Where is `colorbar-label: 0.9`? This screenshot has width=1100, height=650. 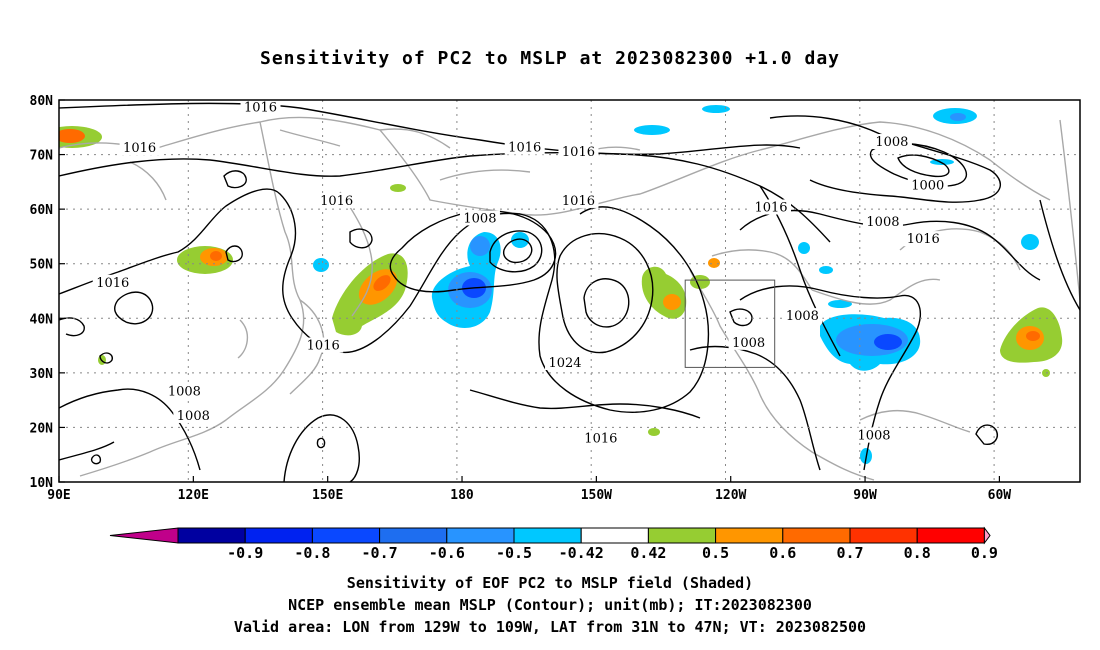
colorbar-label: 0.9 is located at coordinates (984, 553).